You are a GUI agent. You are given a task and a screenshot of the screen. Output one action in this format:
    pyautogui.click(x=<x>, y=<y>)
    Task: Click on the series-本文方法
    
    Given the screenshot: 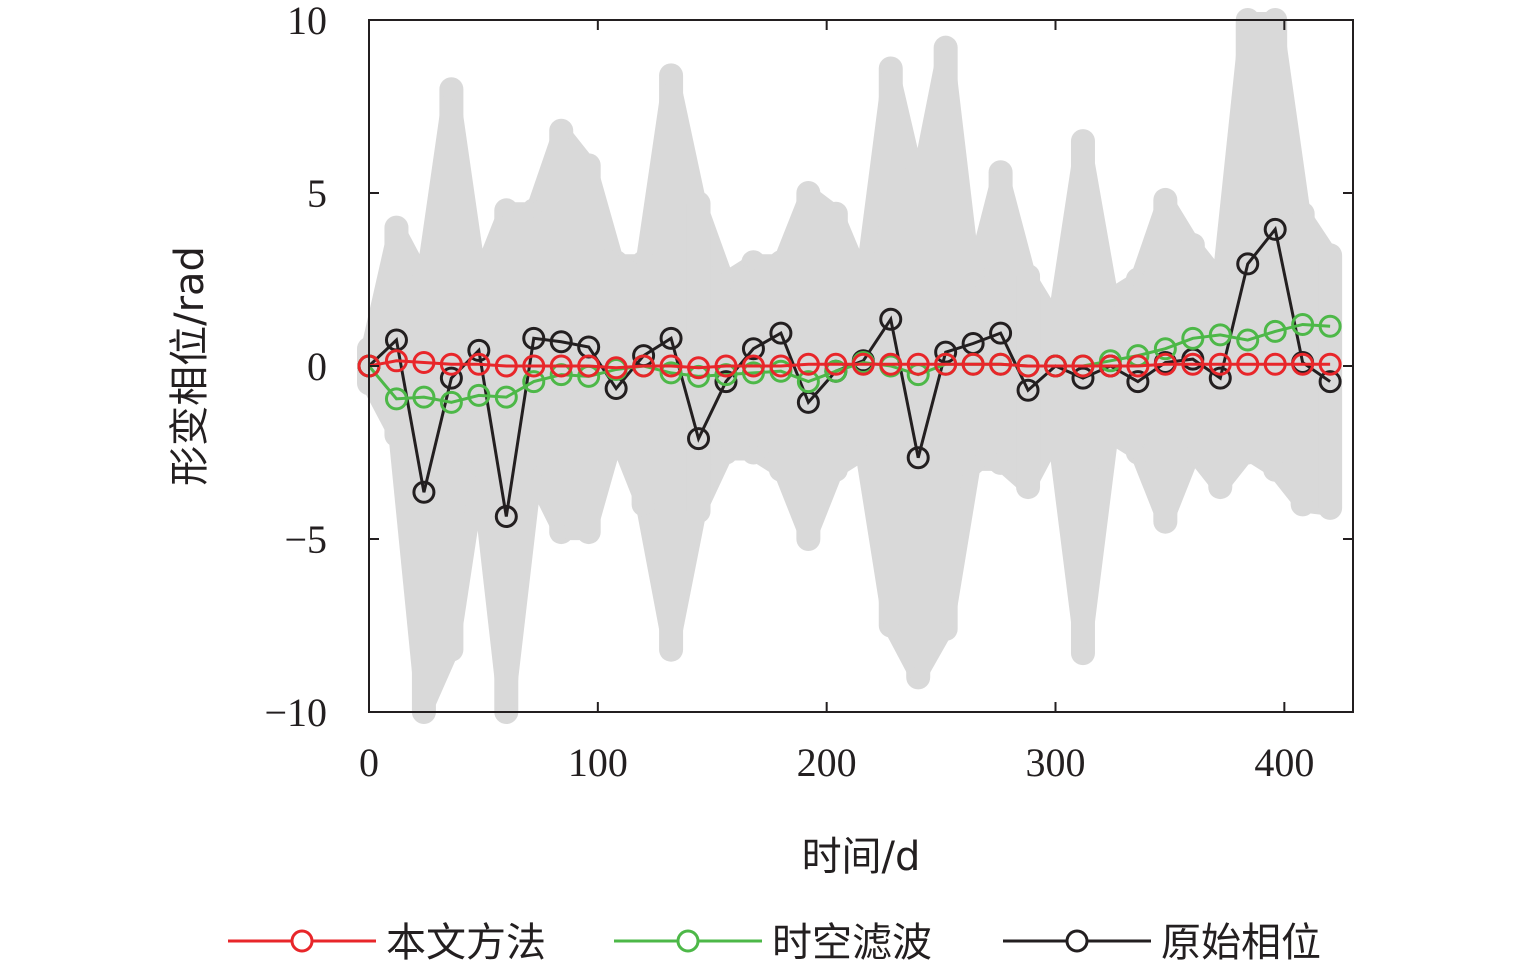 What is the action you would take?
    pyautogui.click(x=849, y=364)
    